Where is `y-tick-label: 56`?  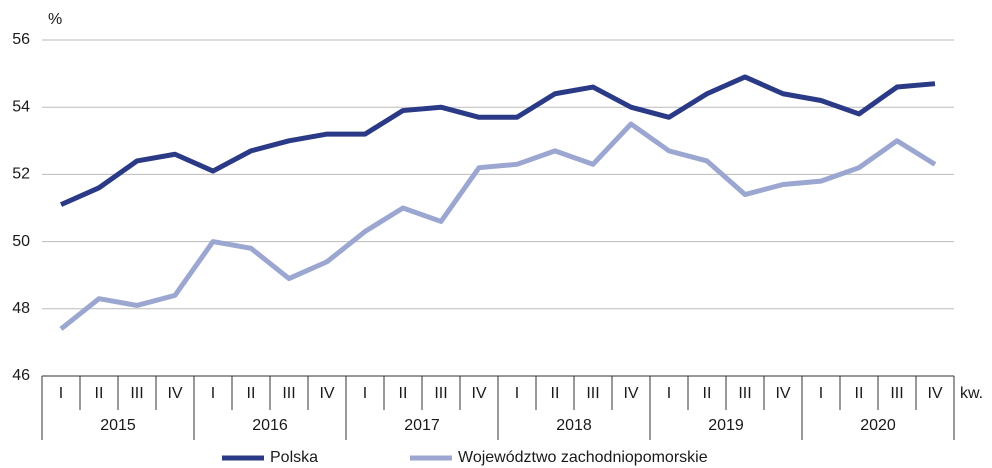
y-tick-label: 56 is located at coordinates (21, 39).